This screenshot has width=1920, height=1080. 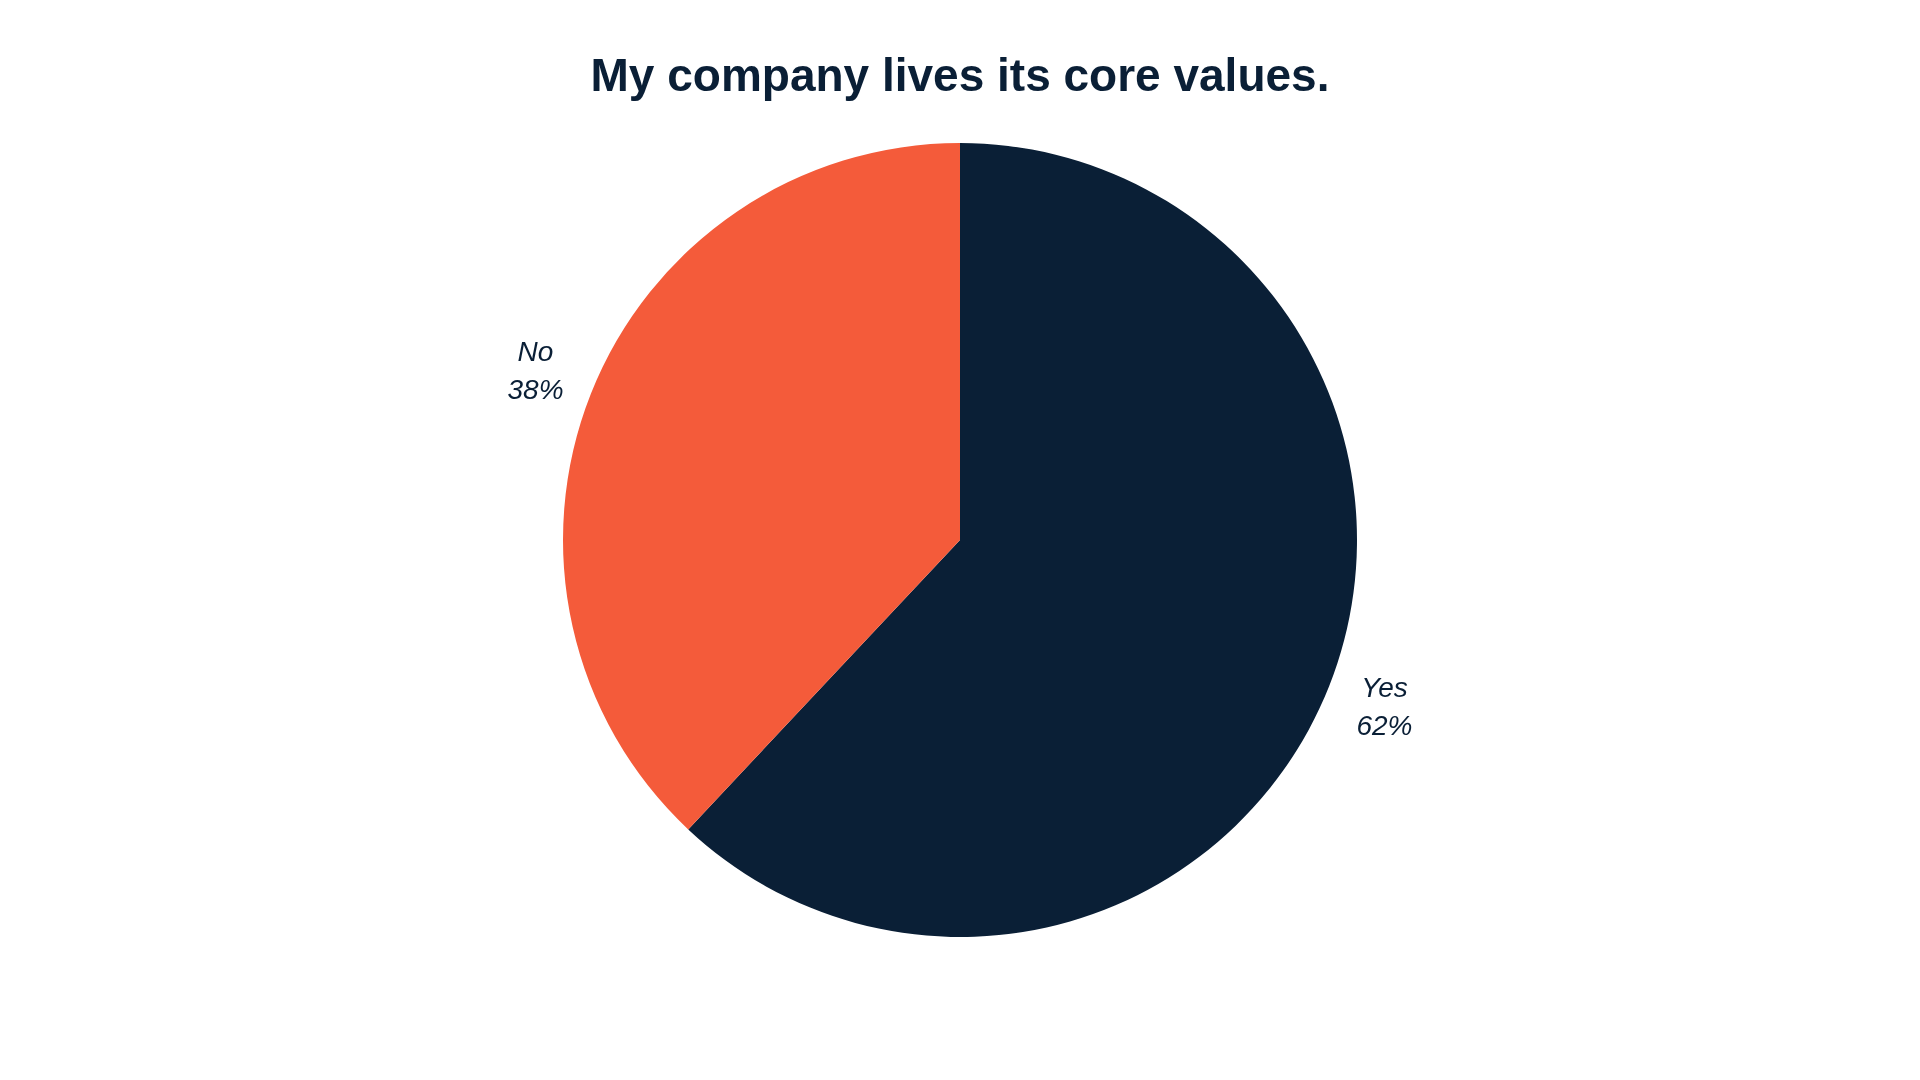 I want to click on slice-label: No, so click(x=535, y=351).